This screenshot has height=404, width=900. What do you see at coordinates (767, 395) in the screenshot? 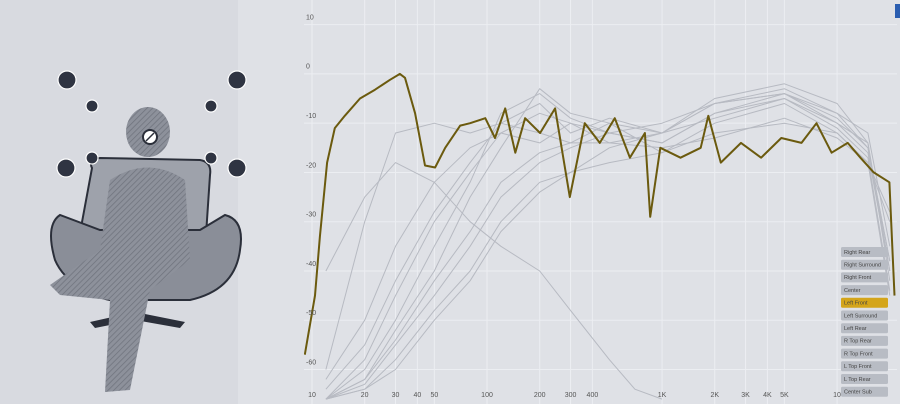
I see `x-tick-label: 4K` at bounding box center [767, 395].